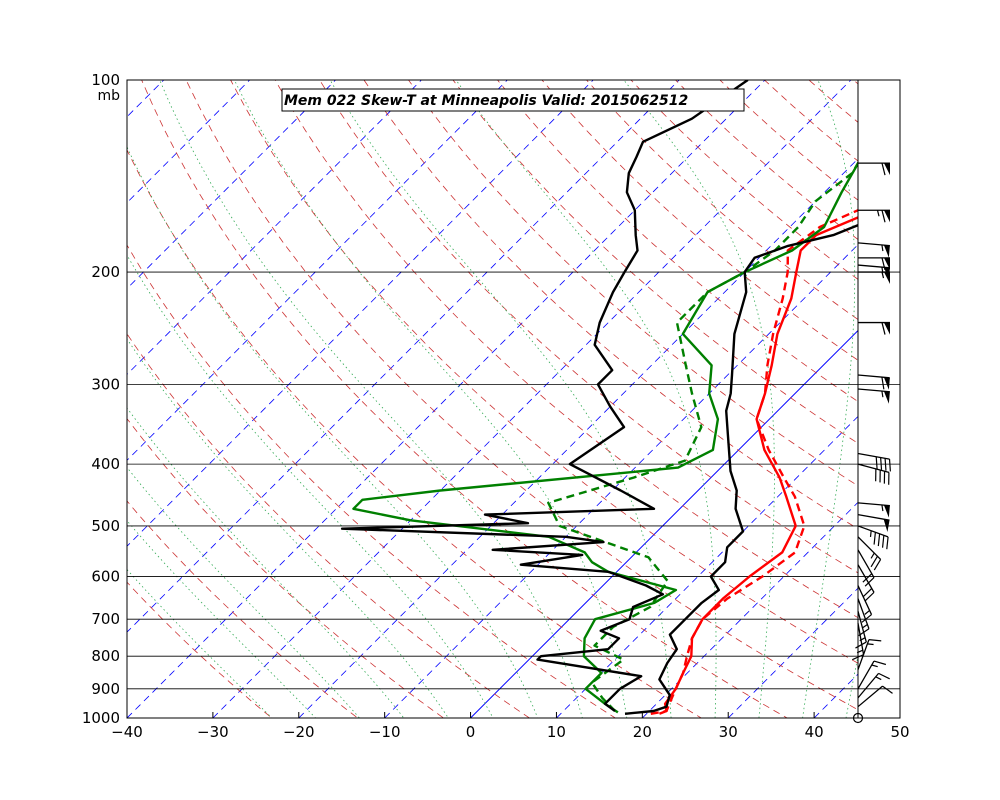  Describe the element at coordinates (105, 80) in the screenshot. I see `y-tick-label: 100` at that location.